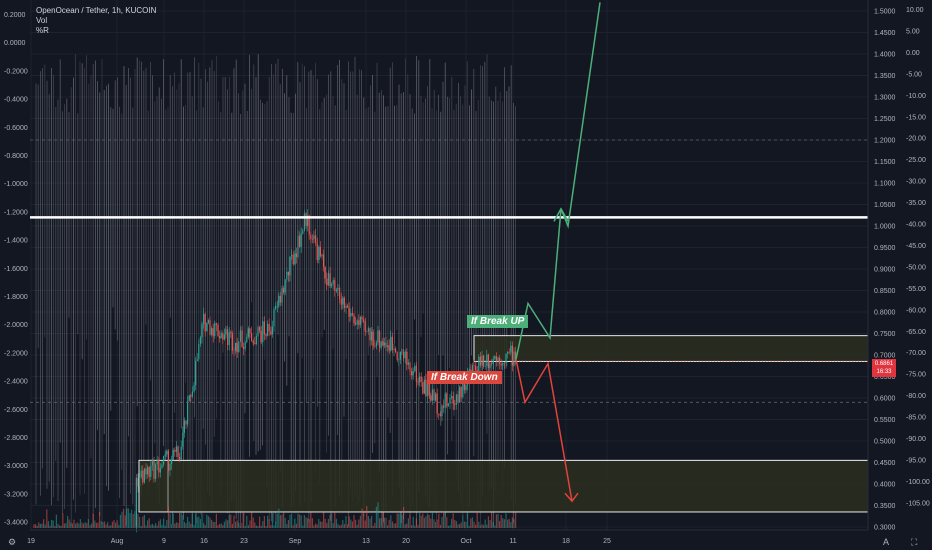 Image resolution: width=932 pixels, height=550 pixels. Describe the element at coordinates (498, 321) in the screenshot. I see `break-up-annotation: If Break UP` at that location.